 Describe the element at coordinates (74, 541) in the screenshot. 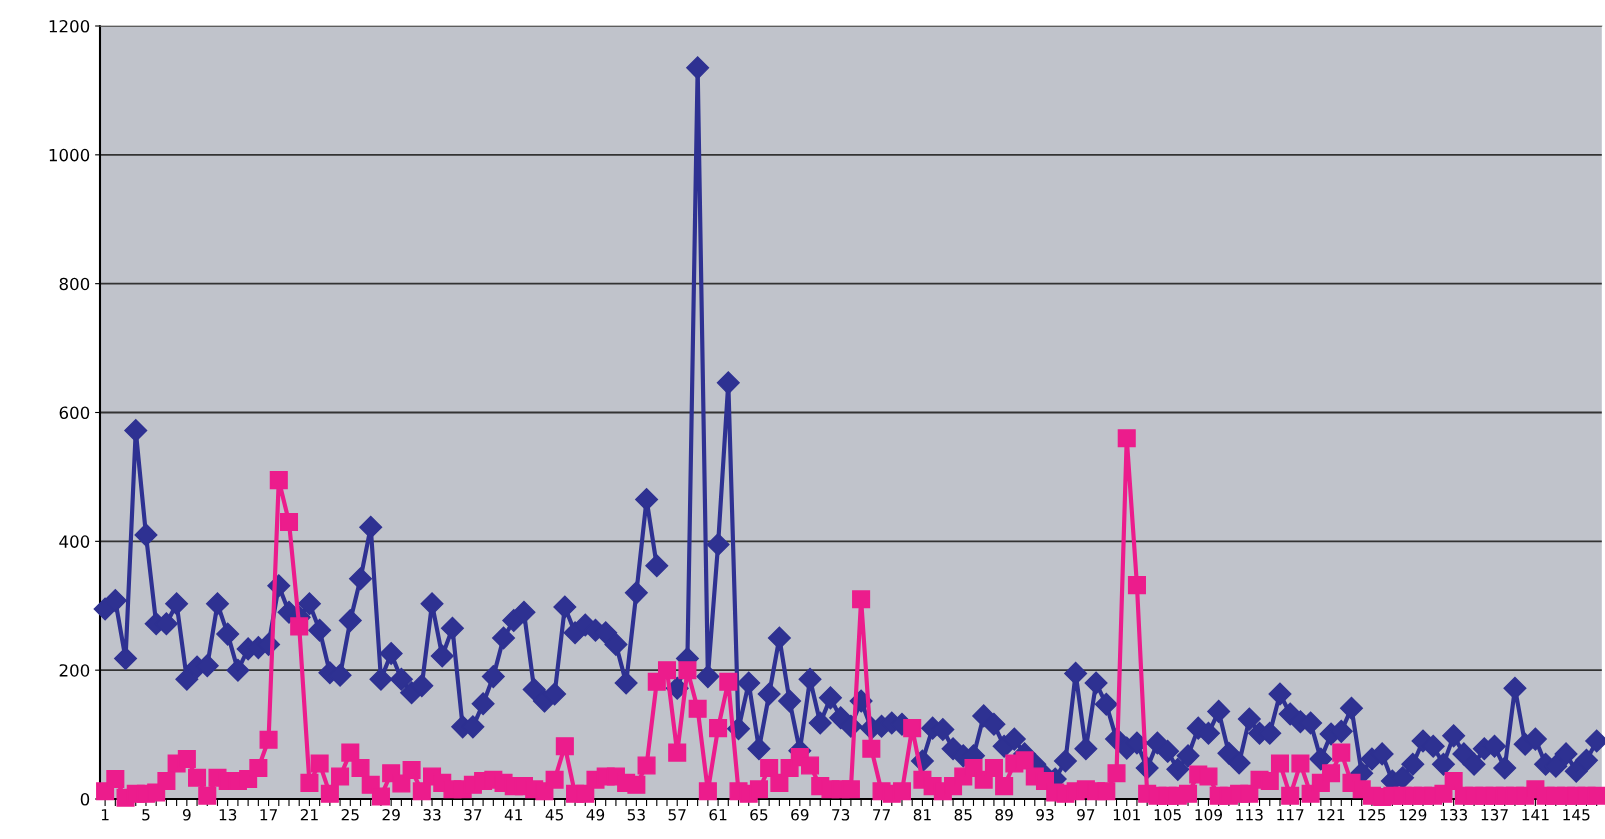

I see `y-tick-label: 400` at that location.